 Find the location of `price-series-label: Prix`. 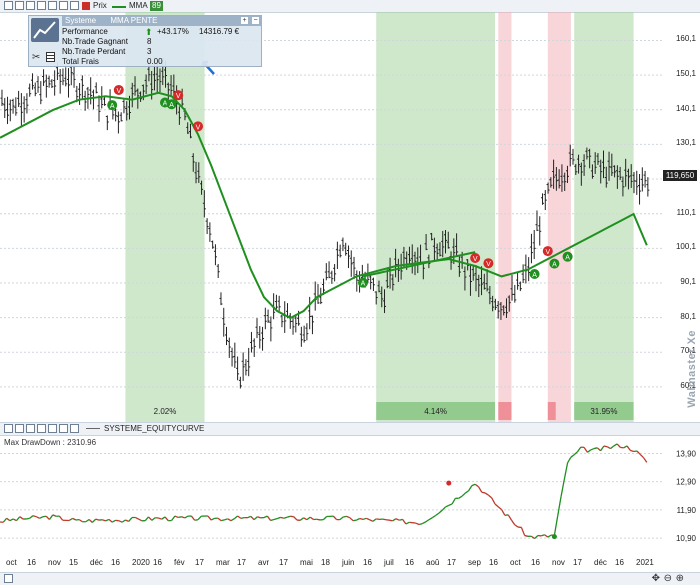

price-series-label: Prix is located at coordinates (100, 6).